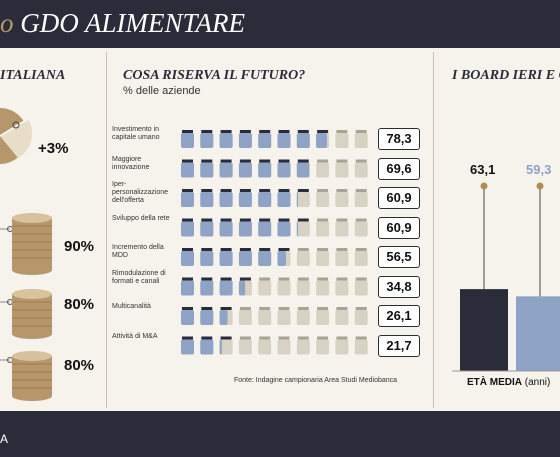  Describe the element at coordinates (538, 333) in the screenshot. I see `board-bar` at that location.